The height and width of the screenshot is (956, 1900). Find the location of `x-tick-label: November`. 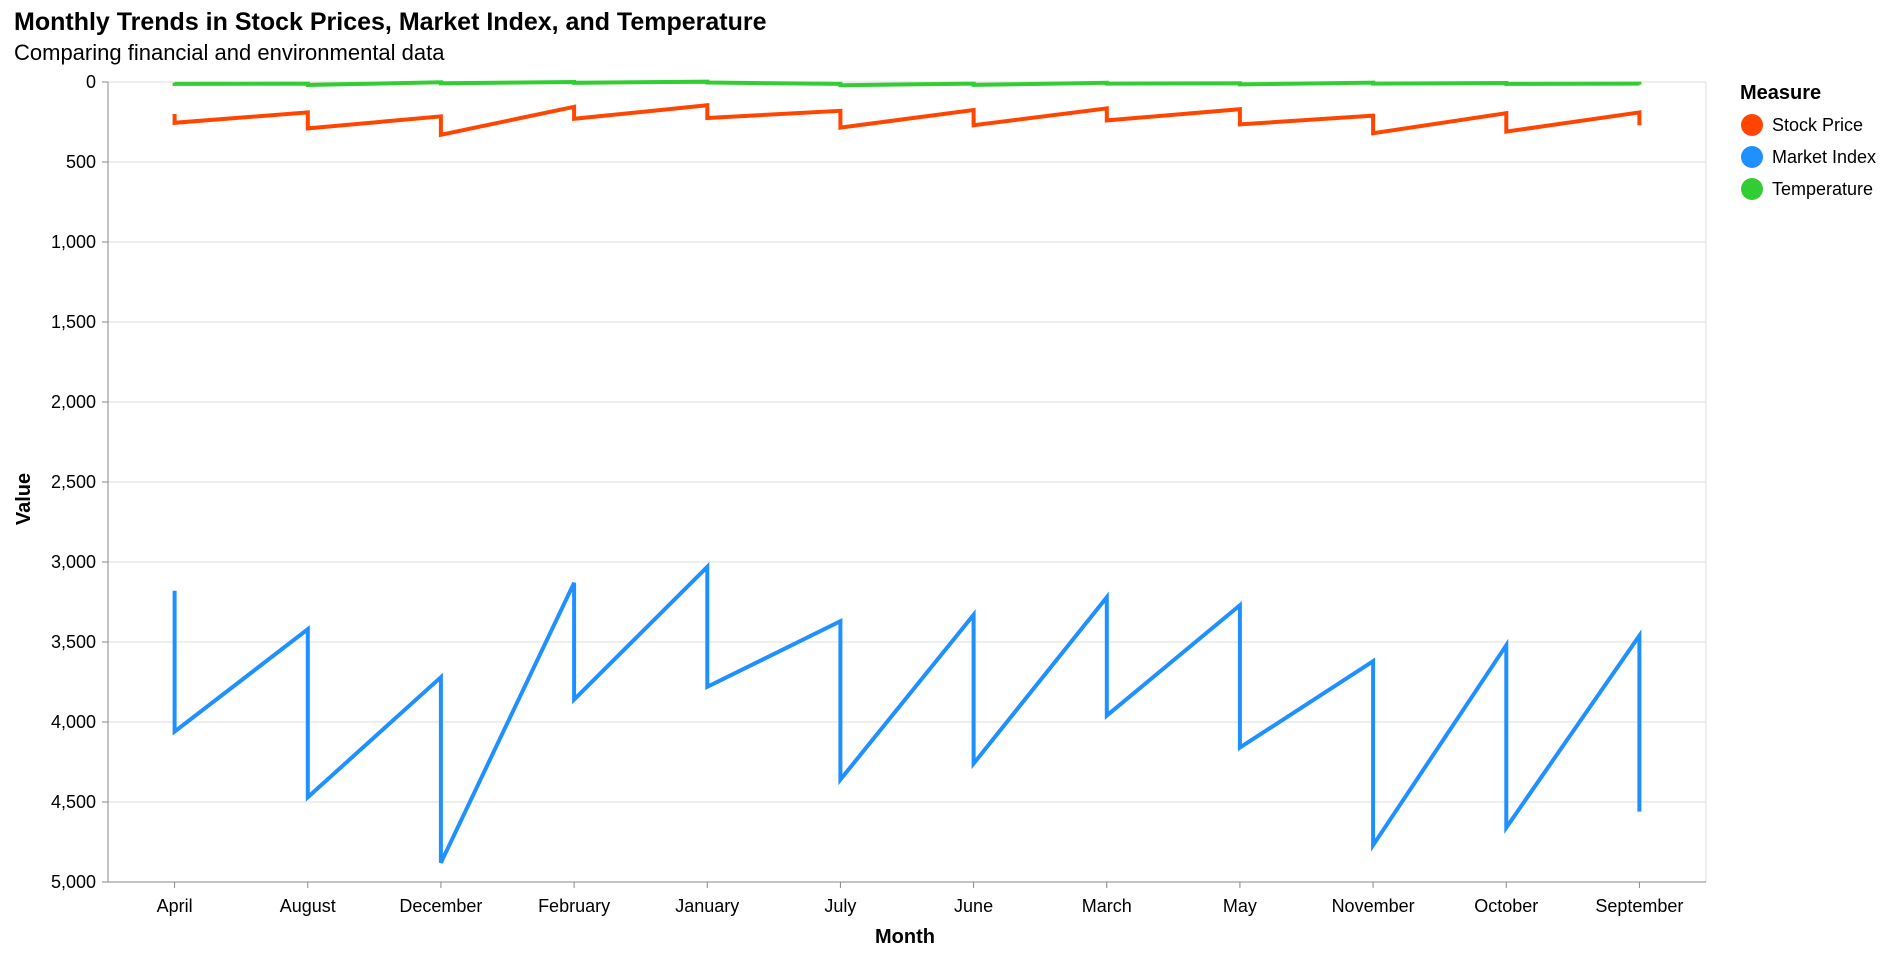

x-tick-label: November is located at coordinates (1373, 906).